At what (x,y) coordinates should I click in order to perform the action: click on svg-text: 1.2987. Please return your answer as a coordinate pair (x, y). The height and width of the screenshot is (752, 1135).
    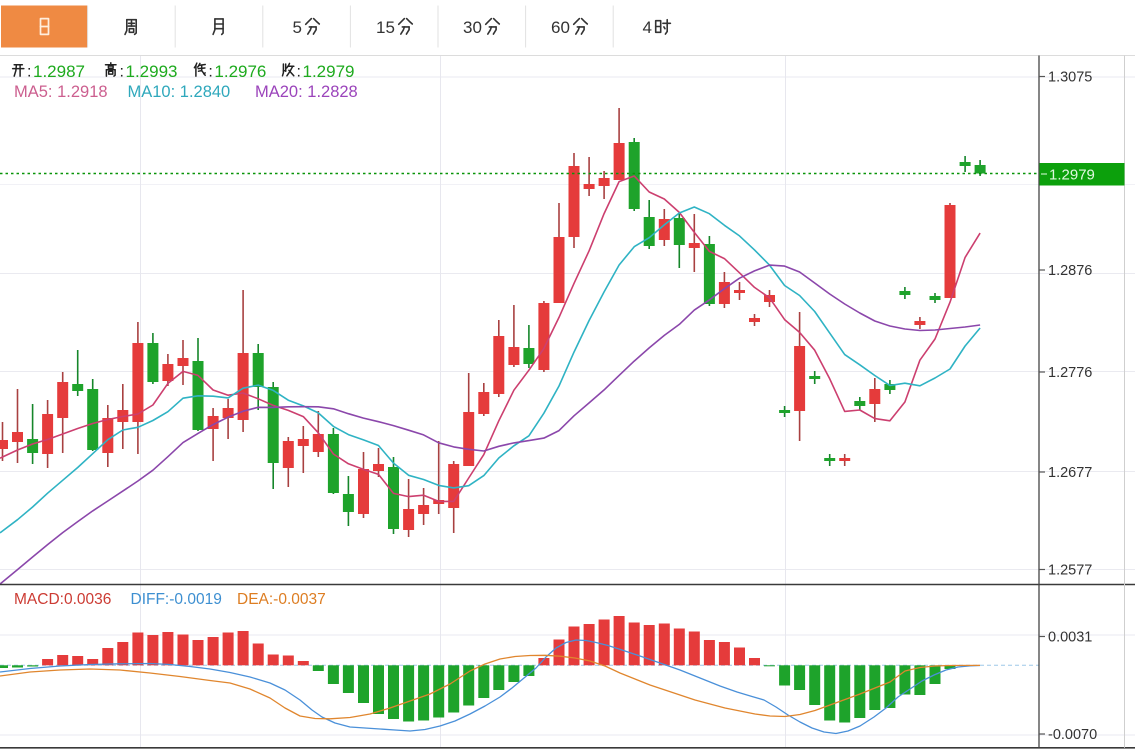
    Looking at the image, I should click on (59, 71).